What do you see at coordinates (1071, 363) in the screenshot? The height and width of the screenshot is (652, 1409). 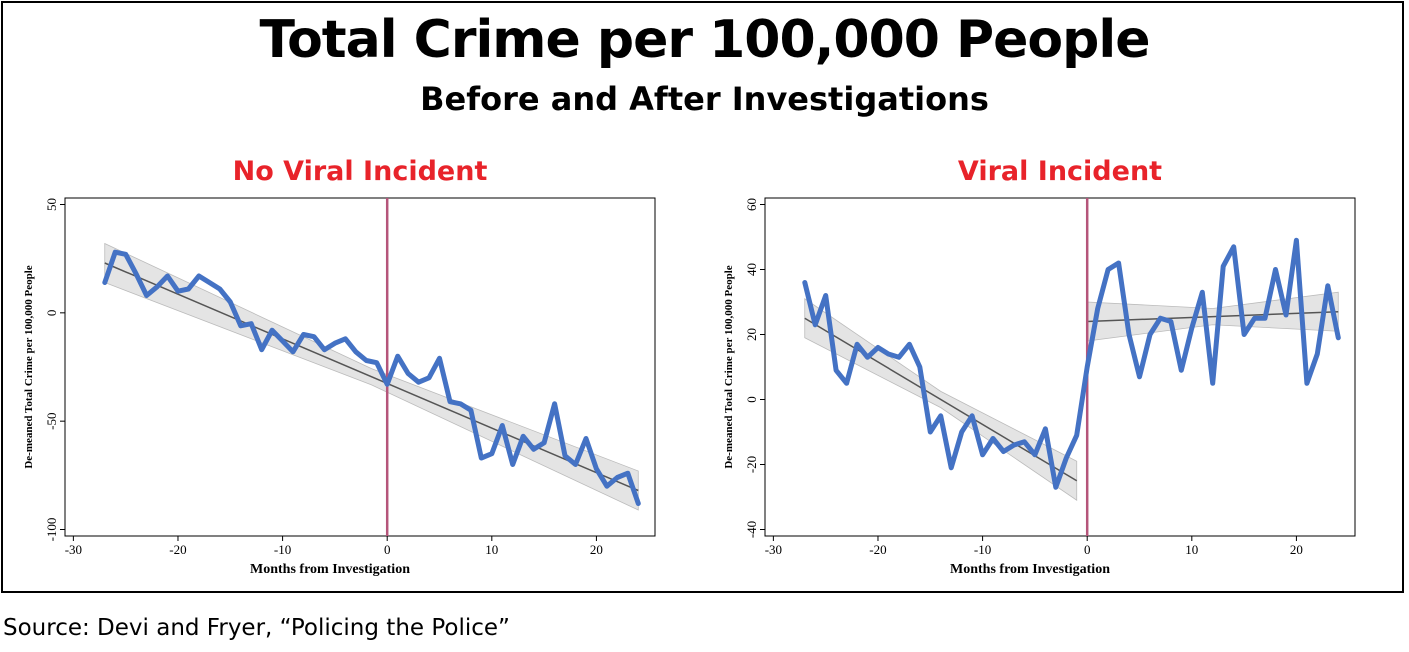 I see `series-line` at bounding box center [1071, 363].